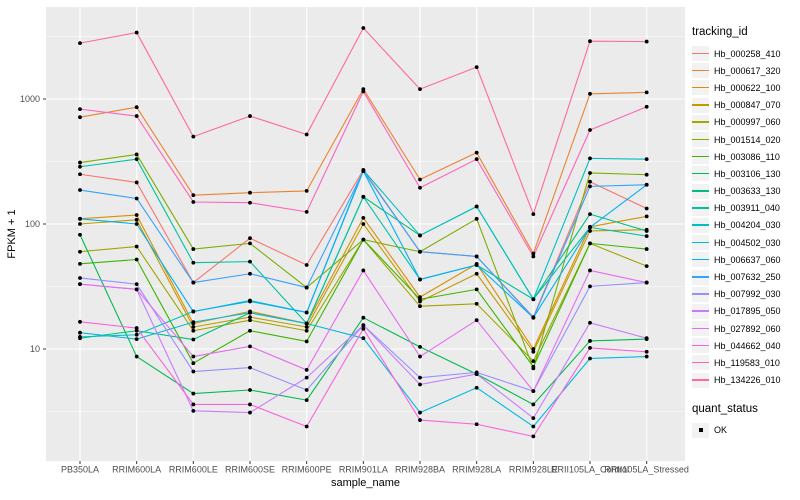  I want to click on x-tick-label: RRII105LA_Stressed, so click(646, 470).